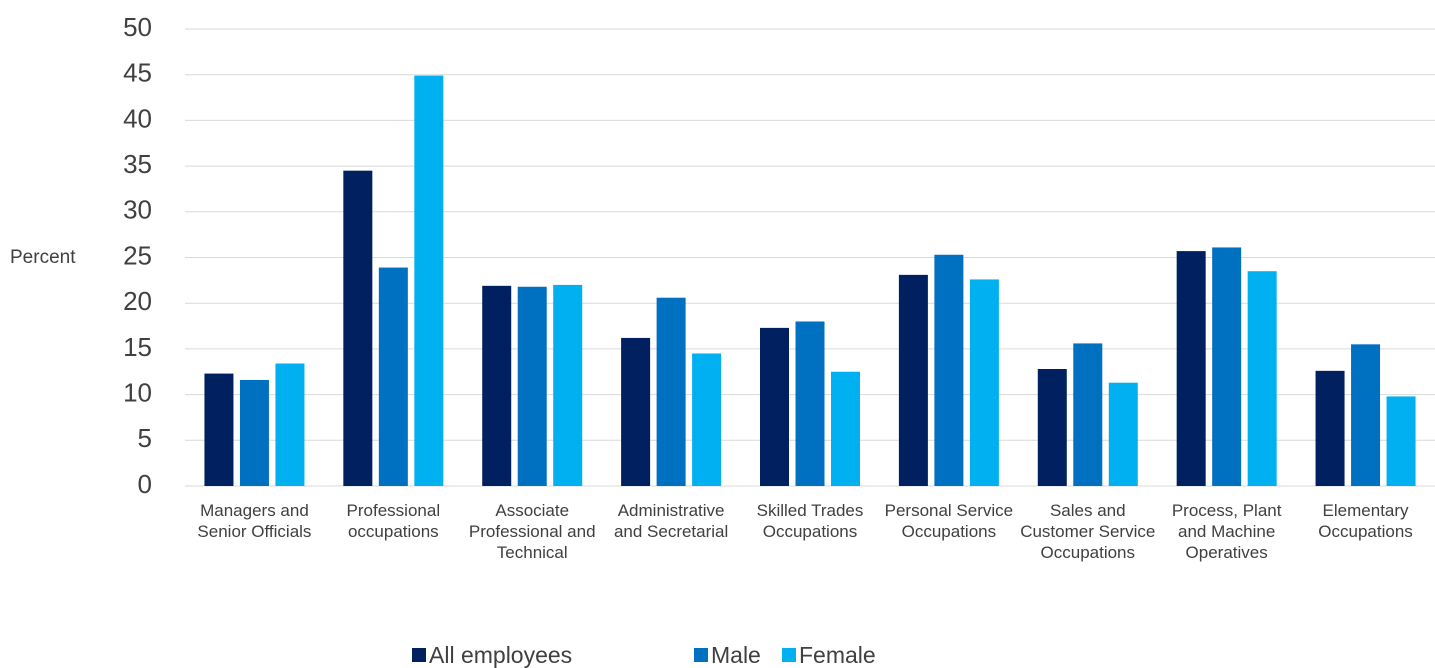 This screenshot has width=1435, height=668. I want to click on y-tick-label: 40, so click(137, 118).